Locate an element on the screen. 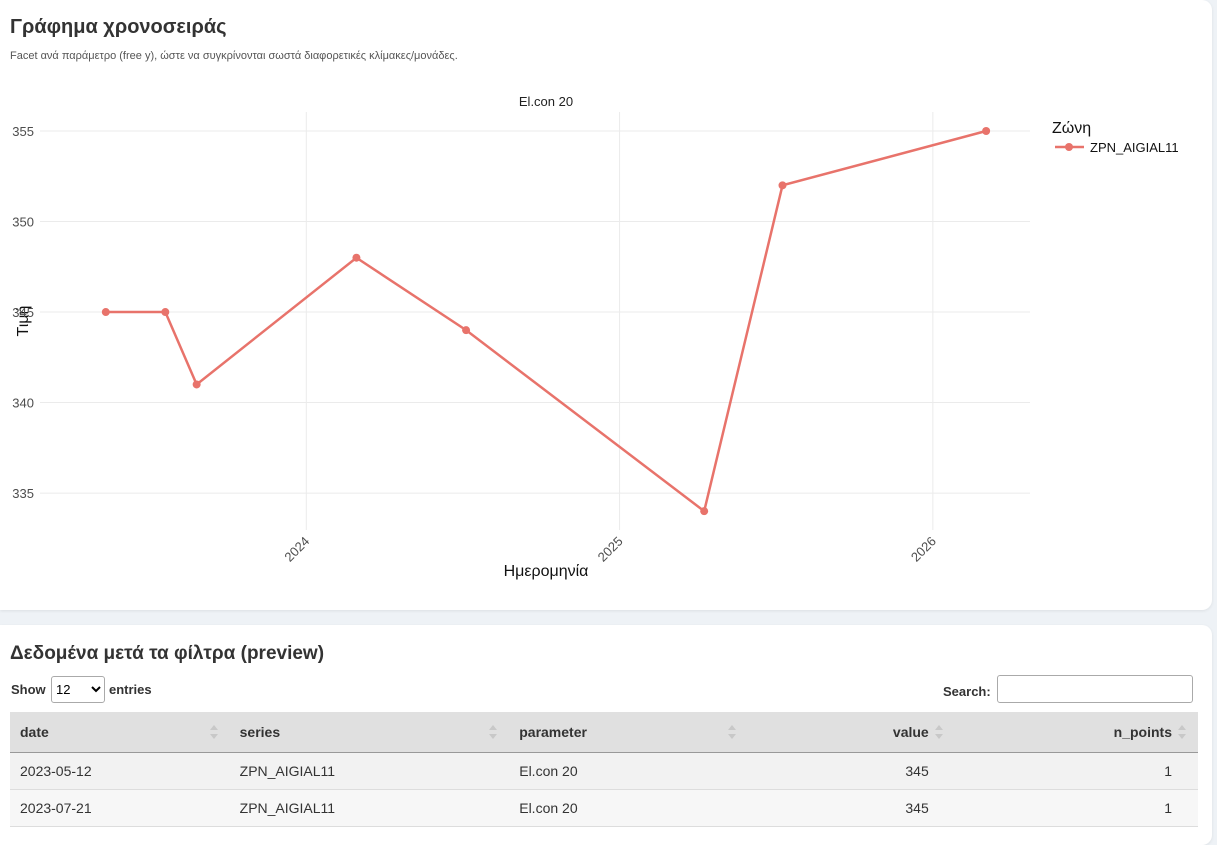 Image resolution: width=1217 pixels, height=845 pixels. table-row: 2023-05-12 ZPN_AIGIAL11 El.con 20 345 1 is located at coordinates (604, 771).